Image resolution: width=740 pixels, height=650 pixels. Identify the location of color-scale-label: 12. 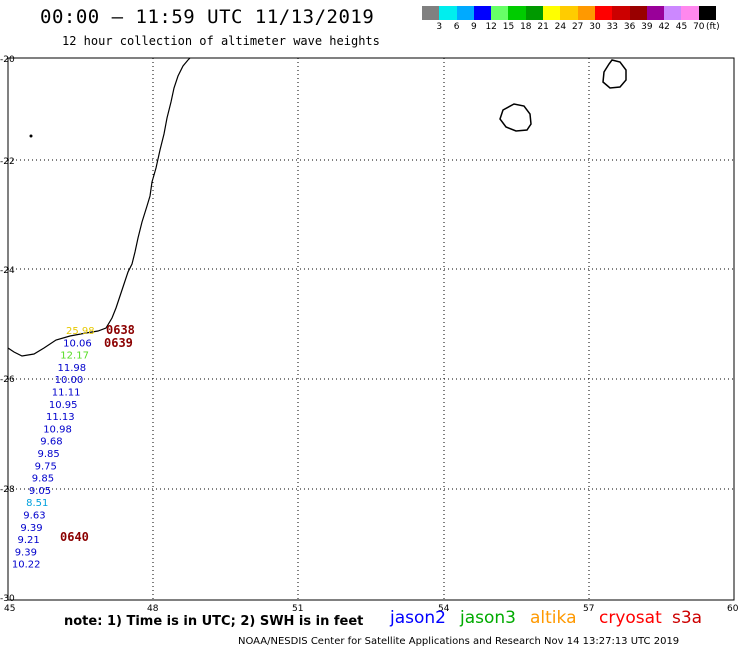
(491, 27).